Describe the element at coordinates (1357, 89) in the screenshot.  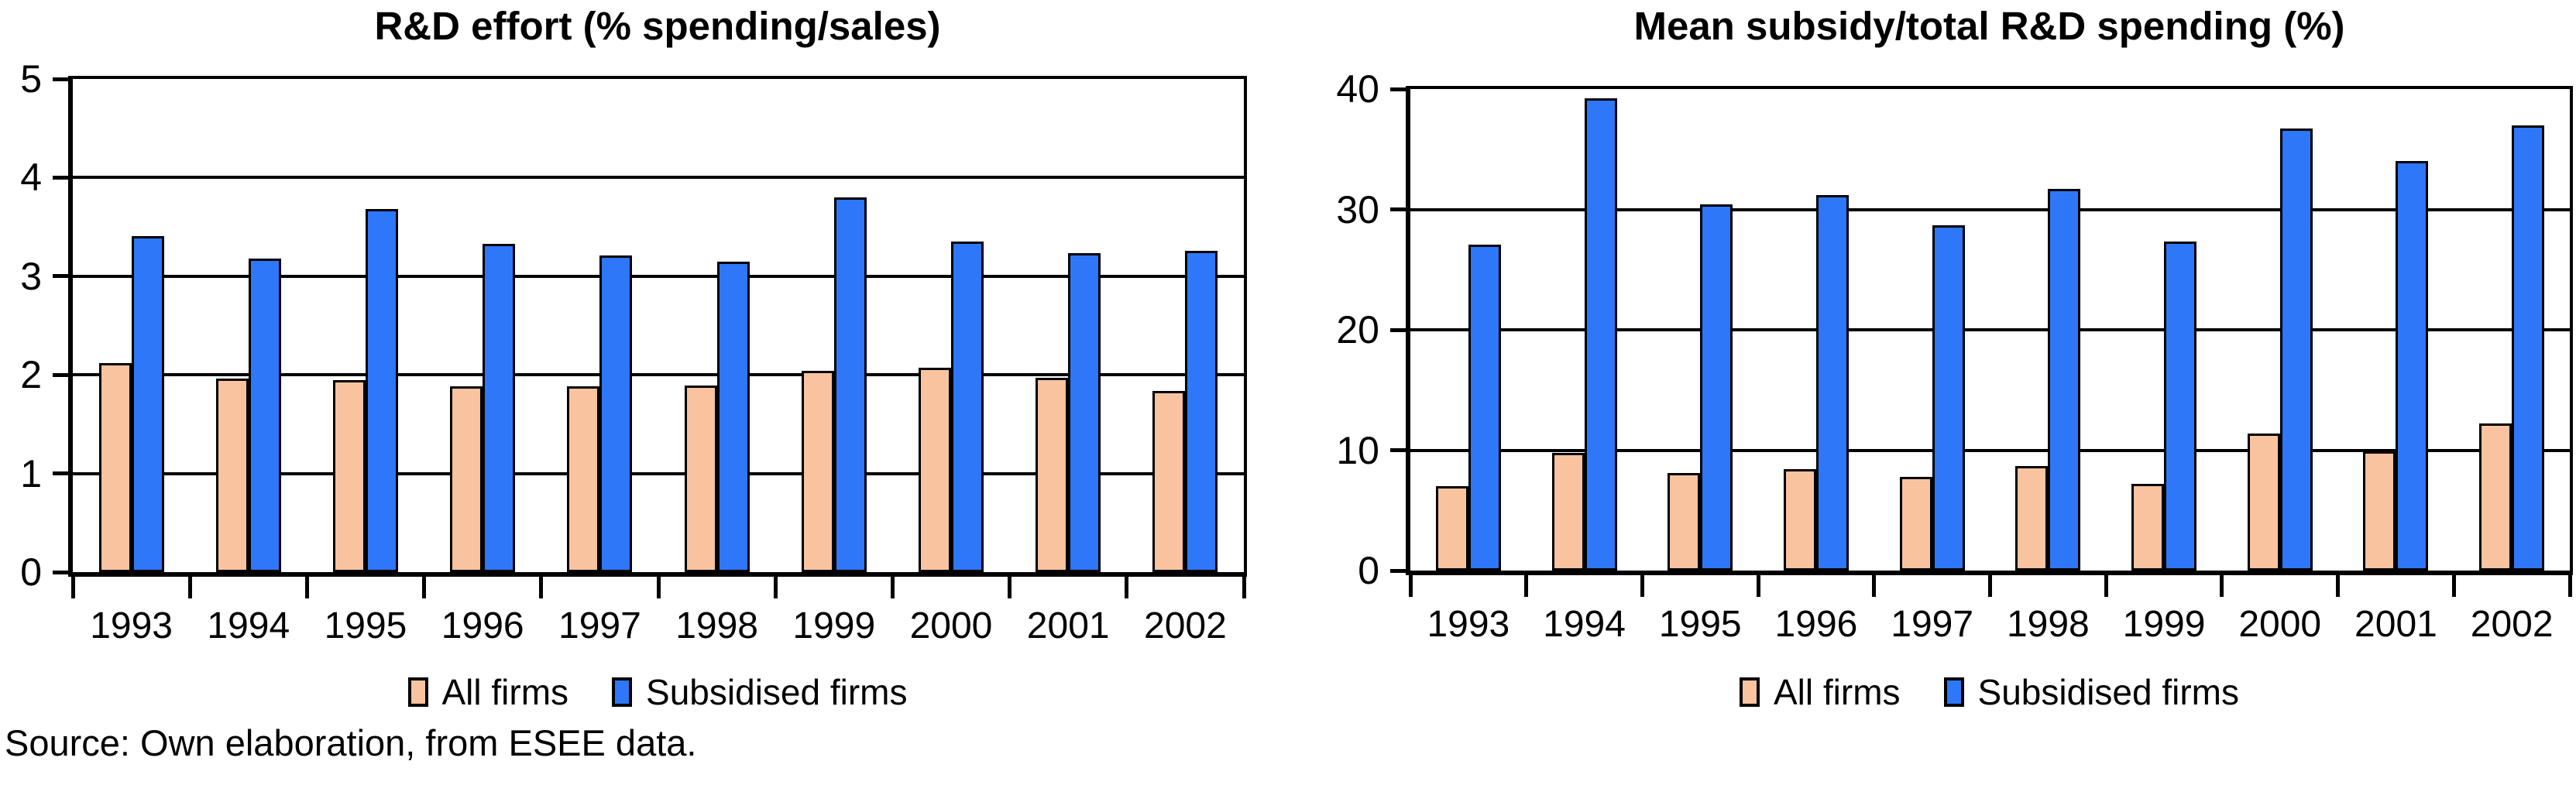
I see `y-axis-label: 40` at that location.